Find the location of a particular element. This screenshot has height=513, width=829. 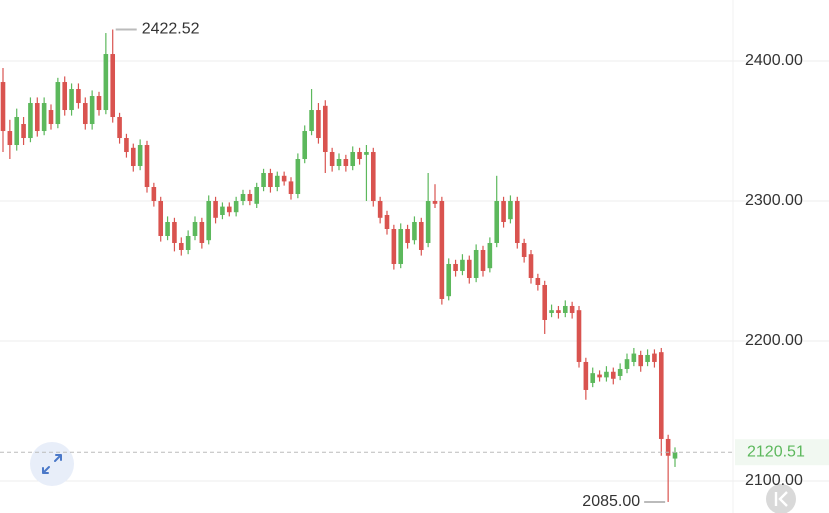

max-label: 2422.52 is located at coordinates (171, 29).